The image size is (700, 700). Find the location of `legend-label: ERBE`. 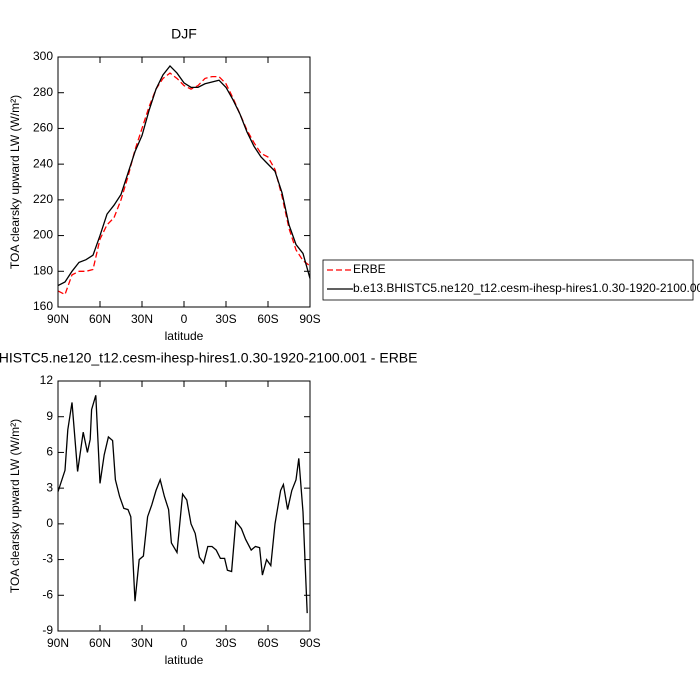

legend-label: ERBE is located at coordinates (369, 269).